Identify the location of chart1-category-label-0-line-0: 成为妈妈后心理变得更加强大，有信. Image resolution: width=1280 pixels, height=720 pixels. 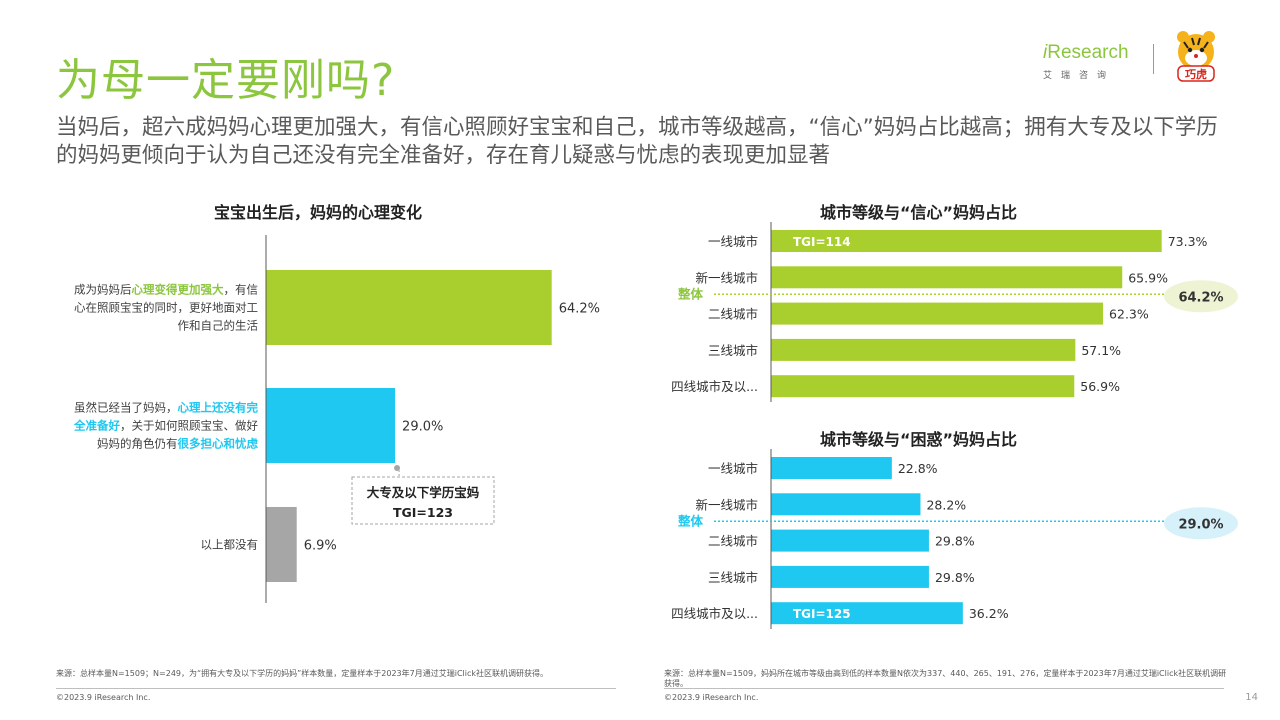
(166, 290).